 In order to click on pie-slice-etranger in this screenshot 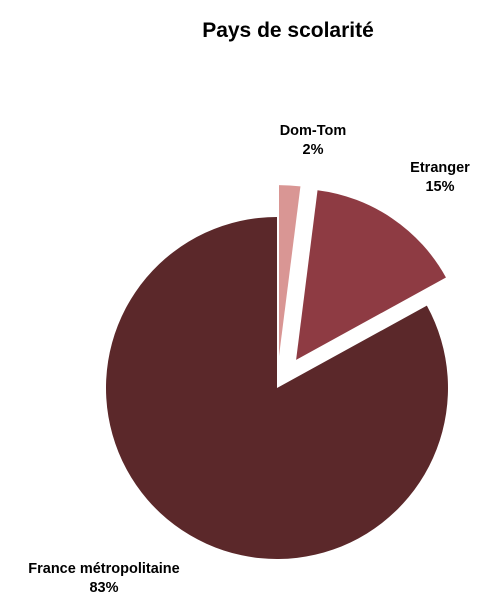, I will do `click(371, 275)`.